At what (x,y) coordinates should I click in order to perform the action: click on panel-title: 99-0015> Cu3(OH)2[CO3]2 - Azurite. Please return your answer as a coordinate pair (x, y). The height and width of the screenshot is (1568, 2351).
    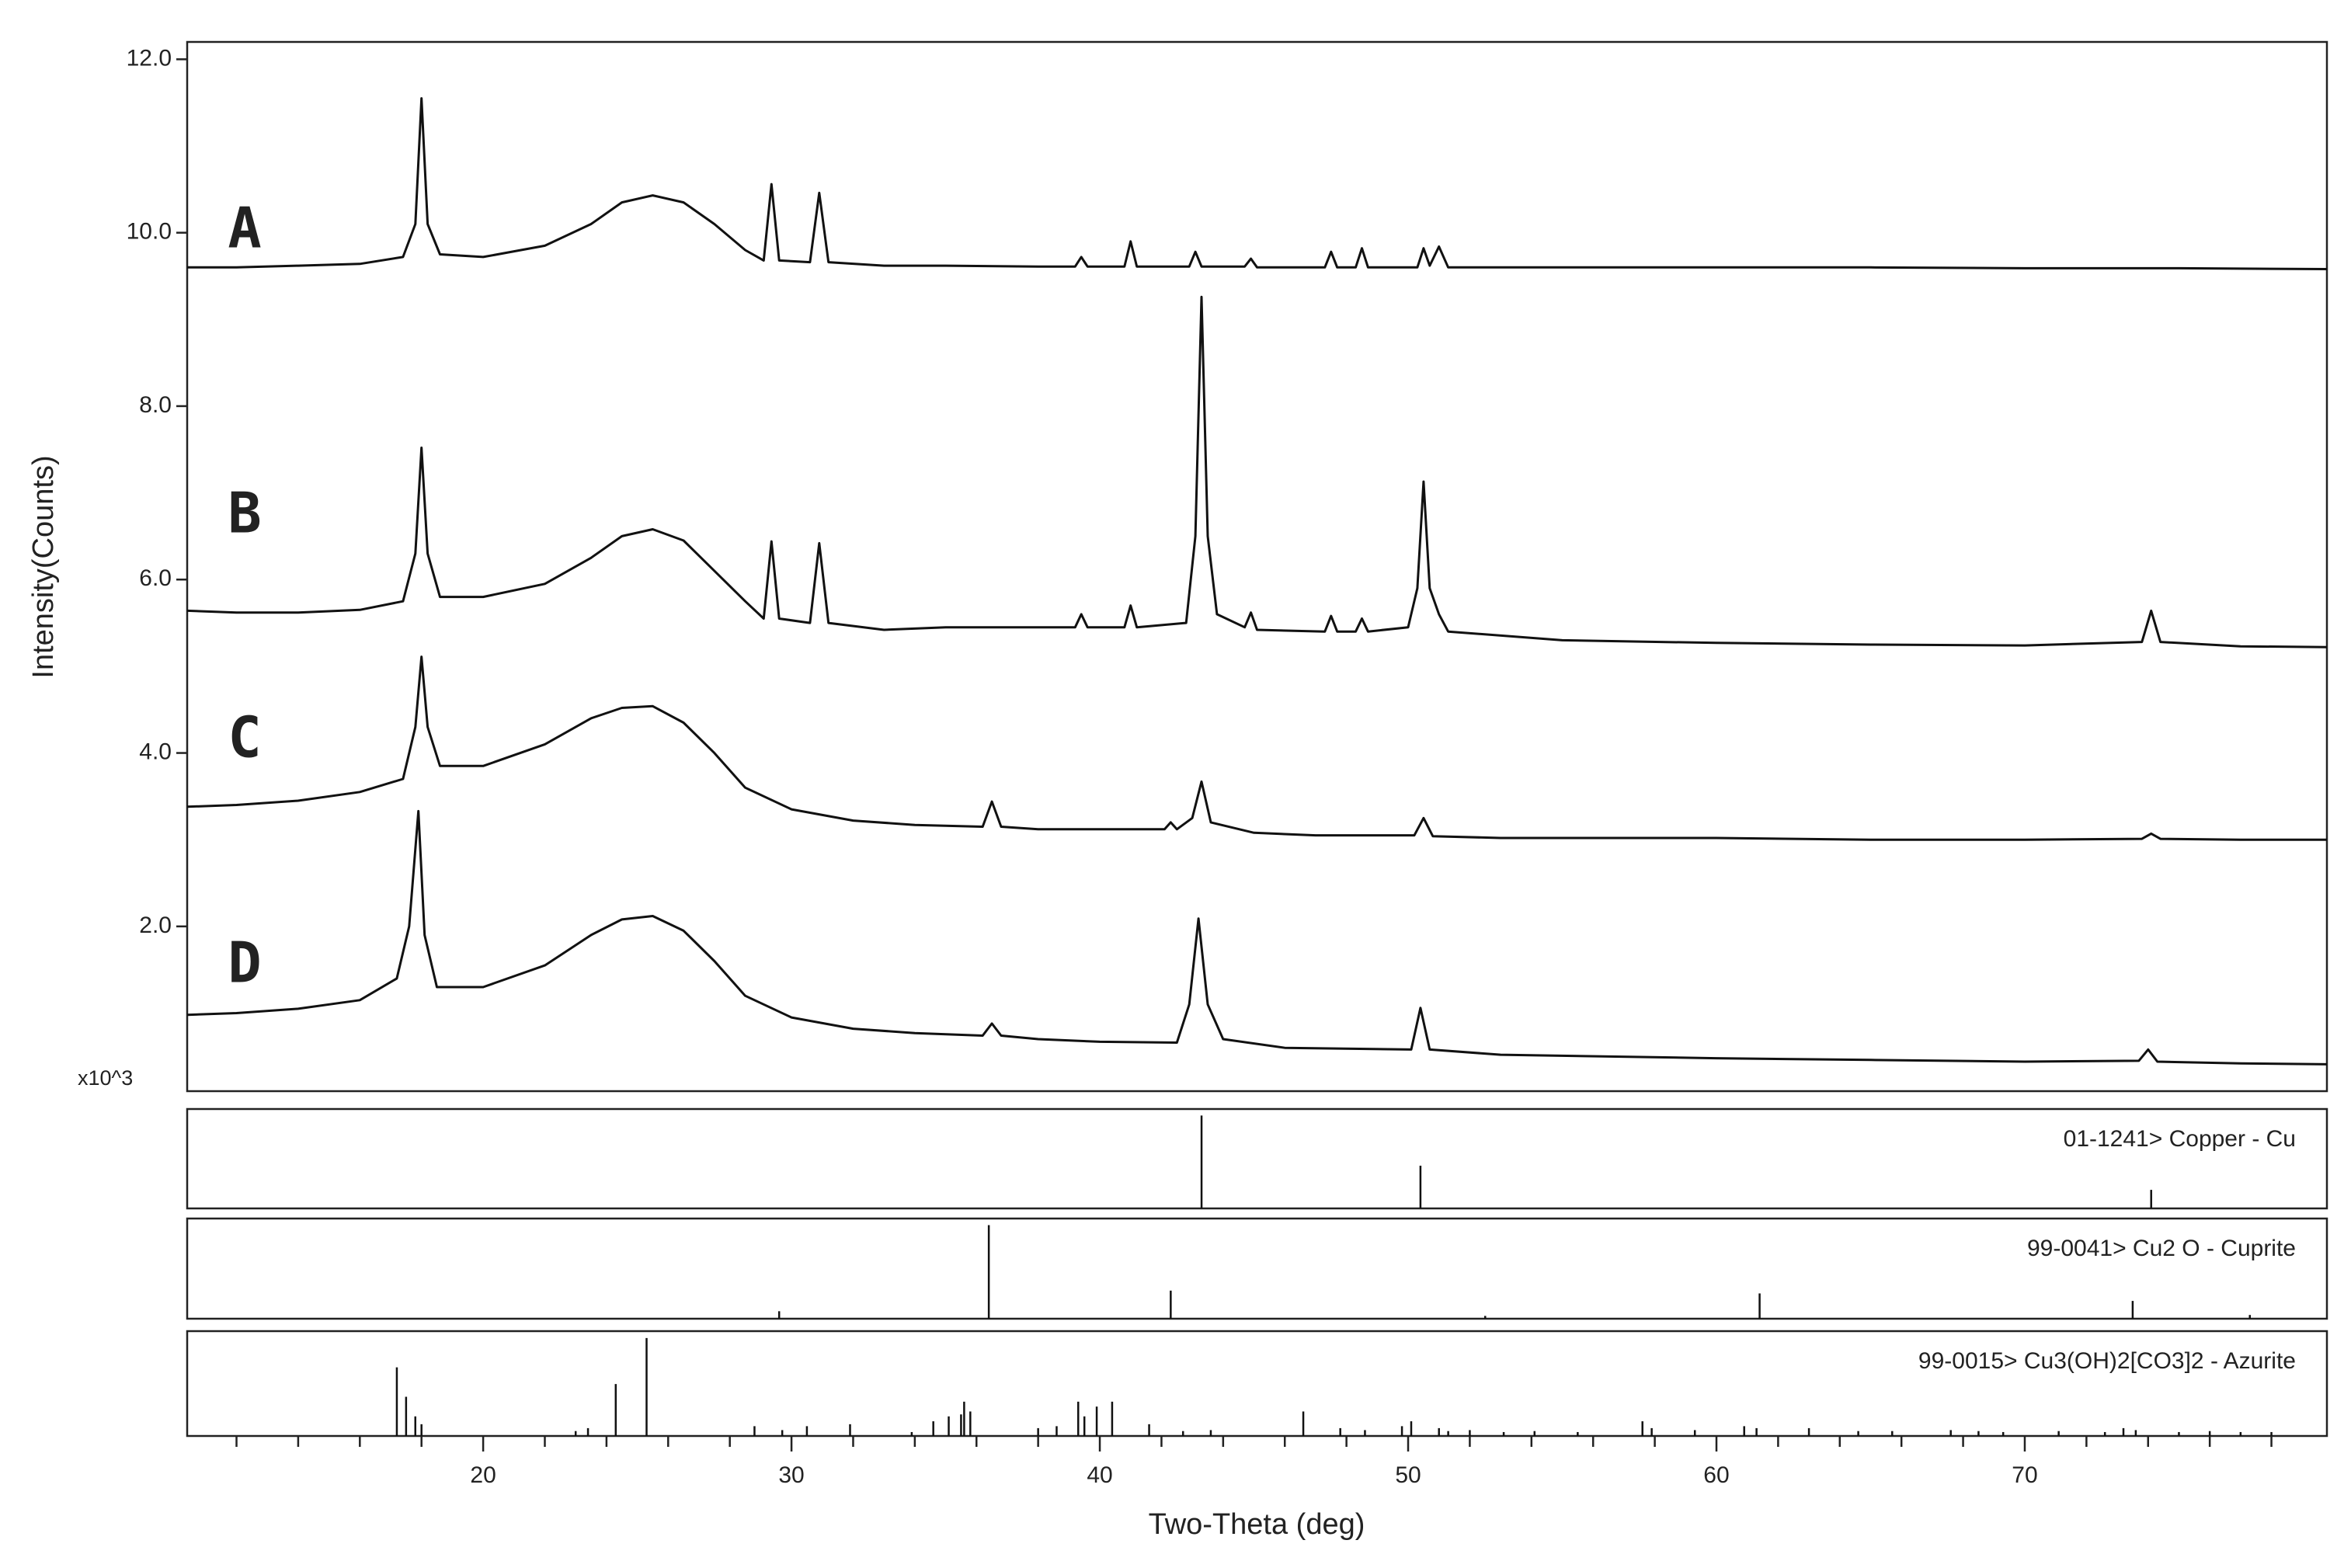
    Looking at the image, I should click on (2107, 1361).